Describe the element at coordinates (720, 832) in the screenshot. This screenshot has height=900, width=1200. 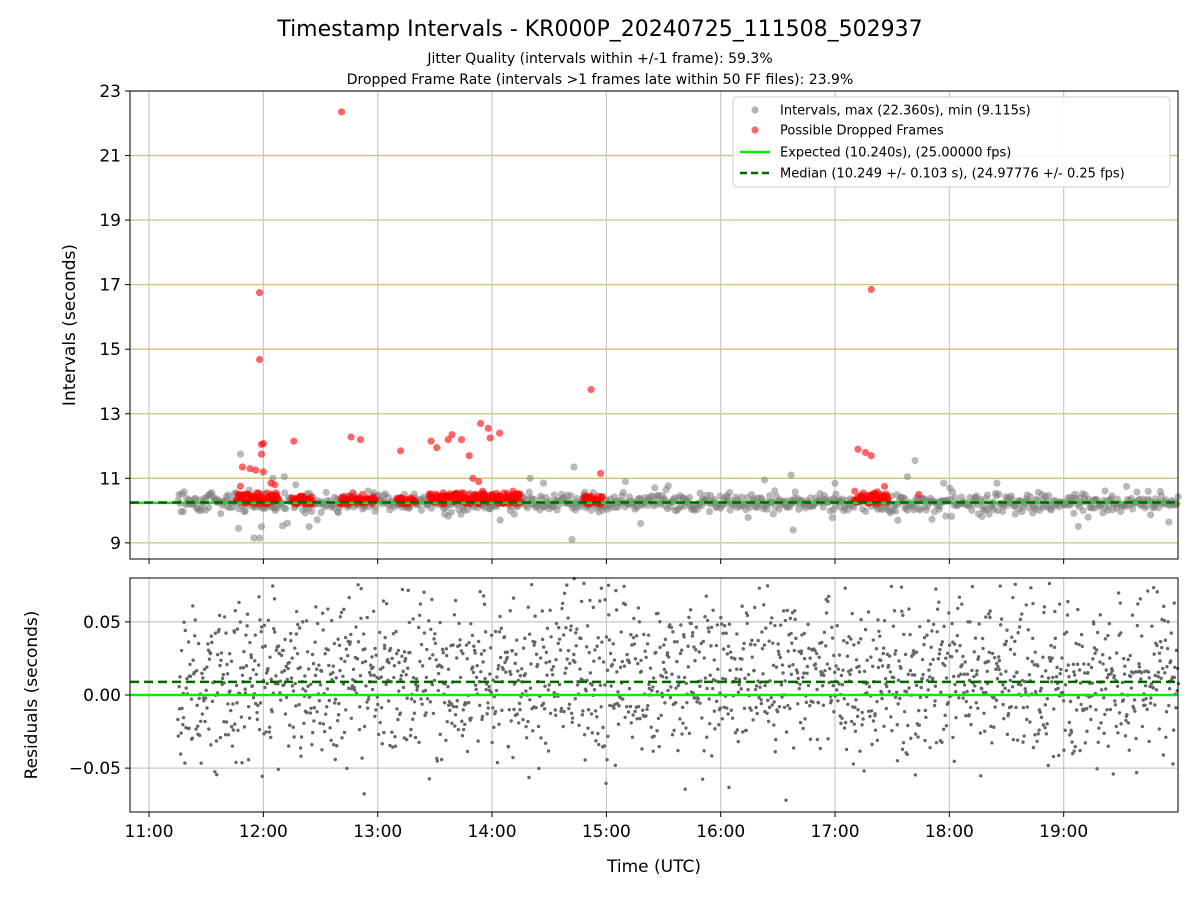
I see `bottom-x-tick-label: 16:00` at that location.